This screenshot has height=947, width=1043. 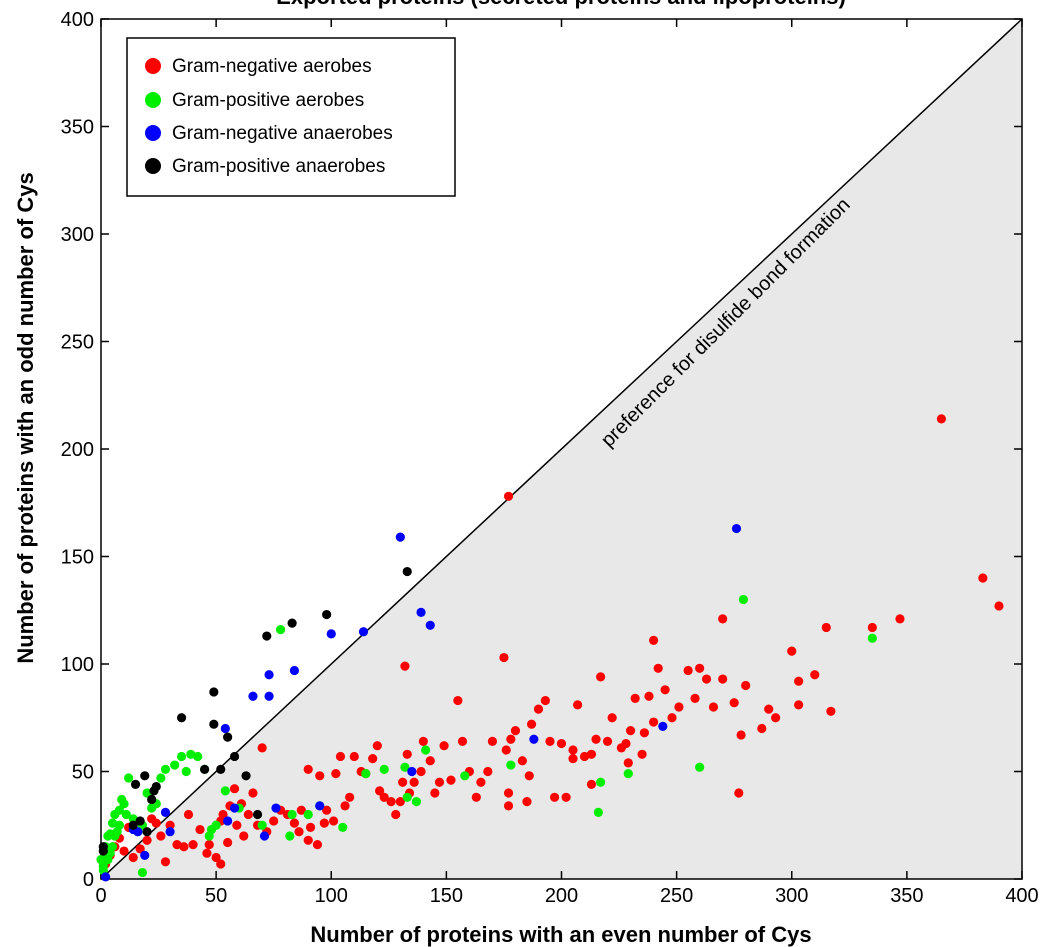 I want to click on y-tick-label: 350, so click(x=77, y=128).